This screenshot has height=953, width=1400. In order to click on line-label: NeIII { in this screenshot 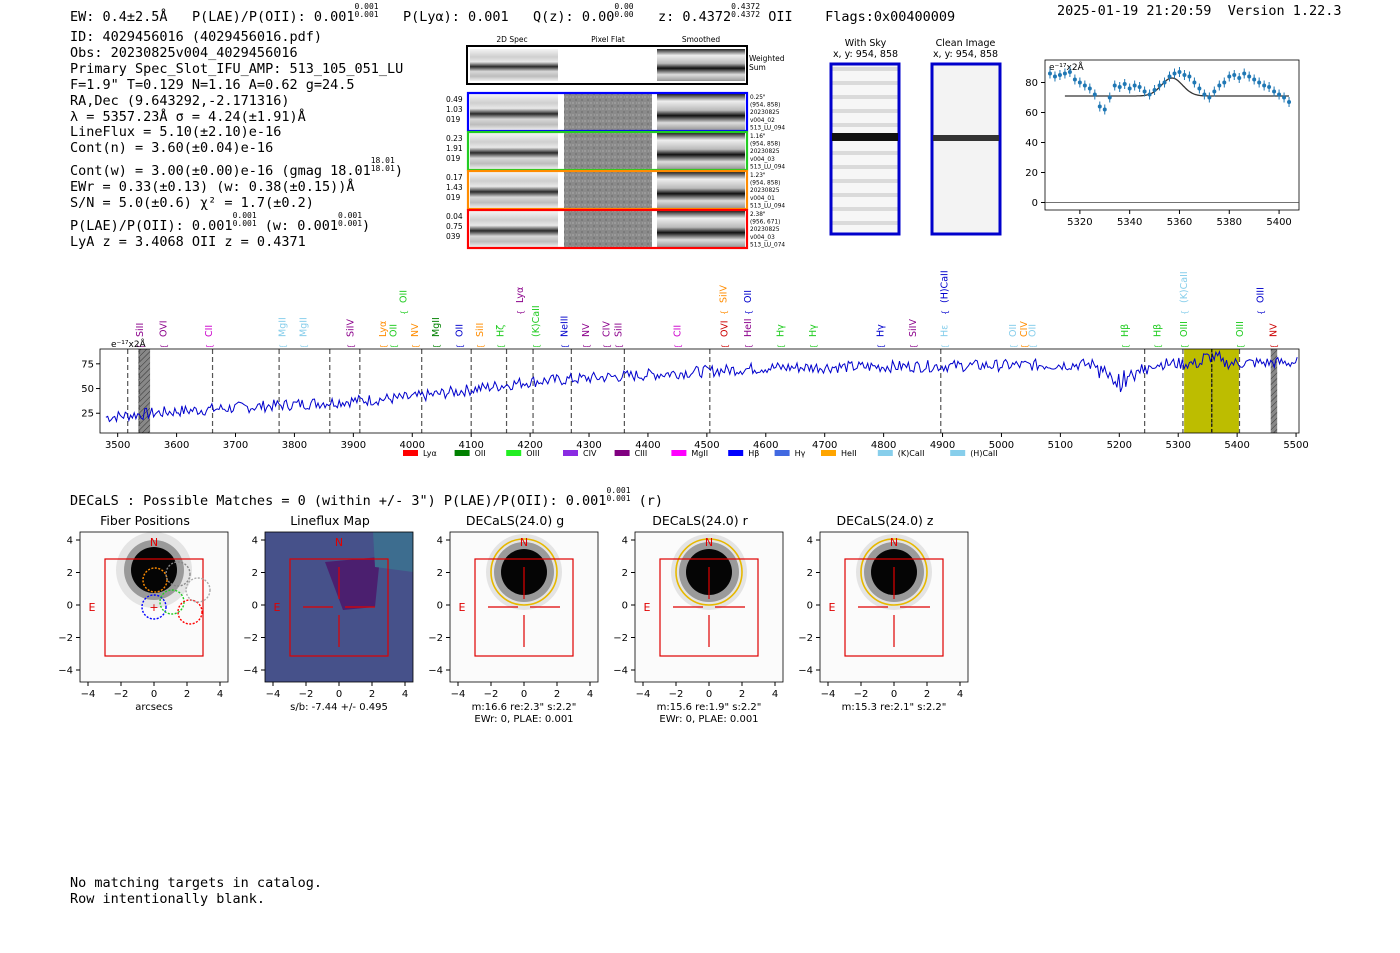, I will do `click(564, 332)`.